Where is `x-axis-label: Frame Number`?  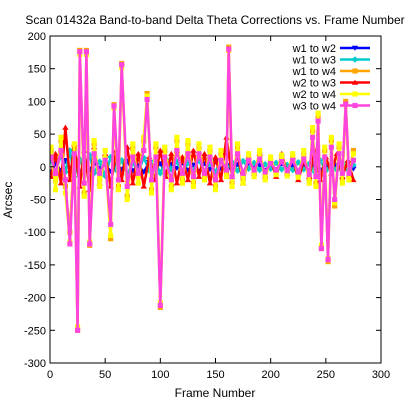
x-axis-label: Frame Number is located at coordinates (215, 393).